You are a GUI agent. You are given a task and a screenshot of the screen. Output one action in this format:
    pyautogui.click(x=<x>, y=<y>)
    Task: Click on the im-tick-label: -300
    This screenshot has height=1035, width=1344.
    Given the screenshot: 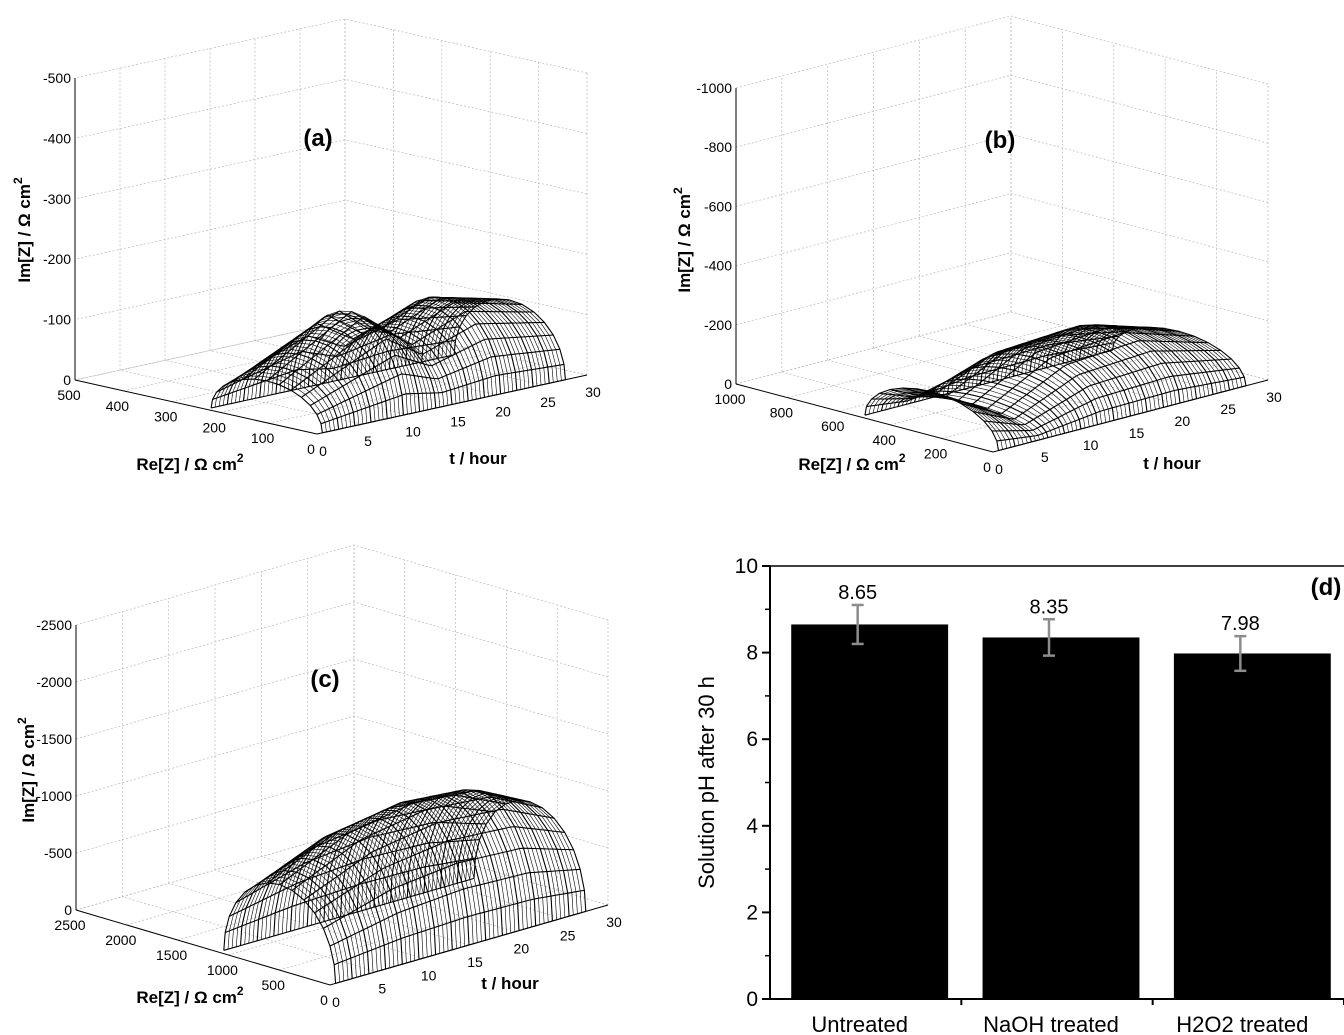 What is the action you would take?
    pyautogui.click(x=57, y=199)
    